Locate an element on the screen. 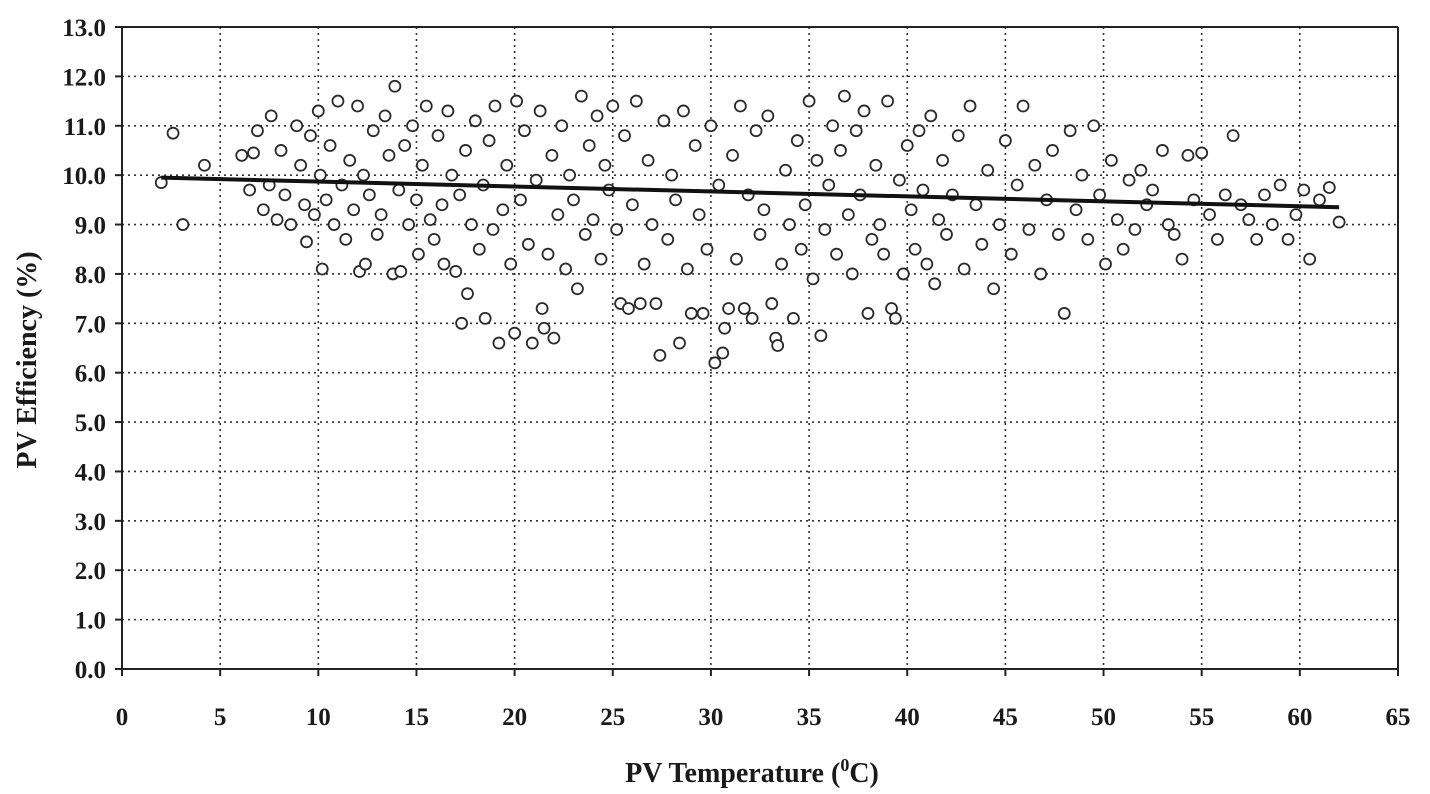 This screenshot has width=1430, height=794. x-tick-label-5: 25 is located at coordinates (612, 717).